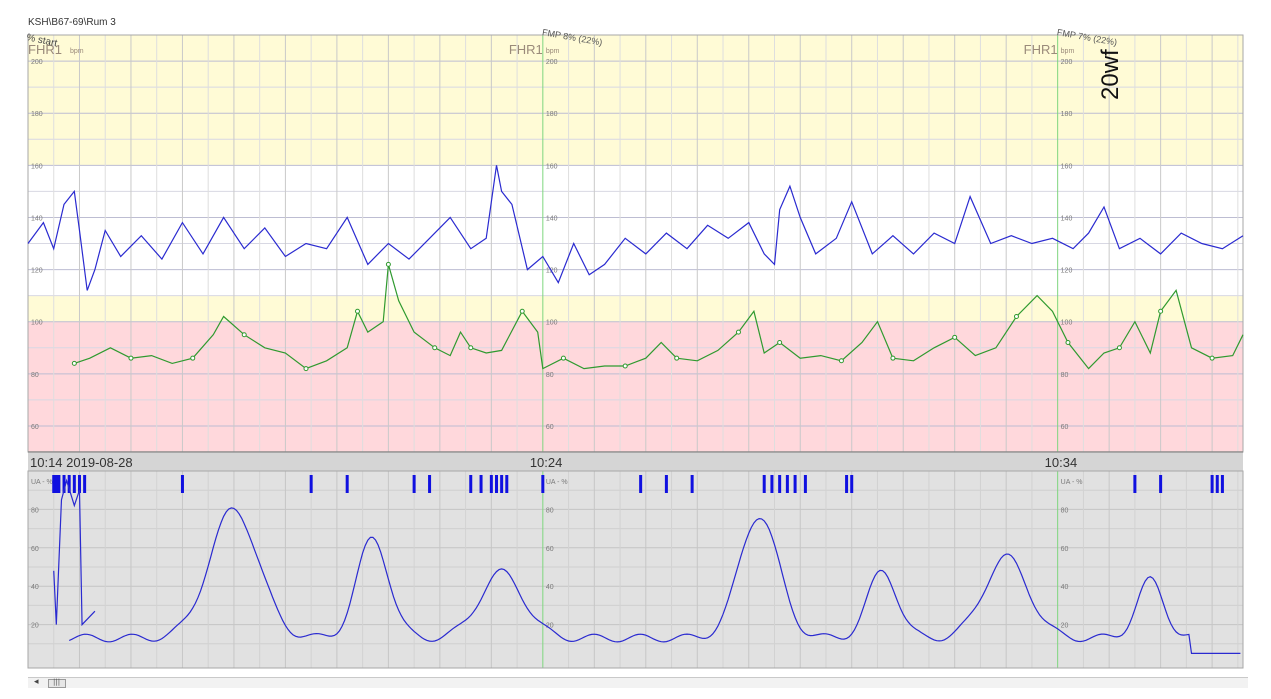 Image resolution: width=1271 pixels, height=699 pixels. What do you see at coordinates (635, 462) in the screenshot?
I see `time-strip` at bounding box center [635, 462].